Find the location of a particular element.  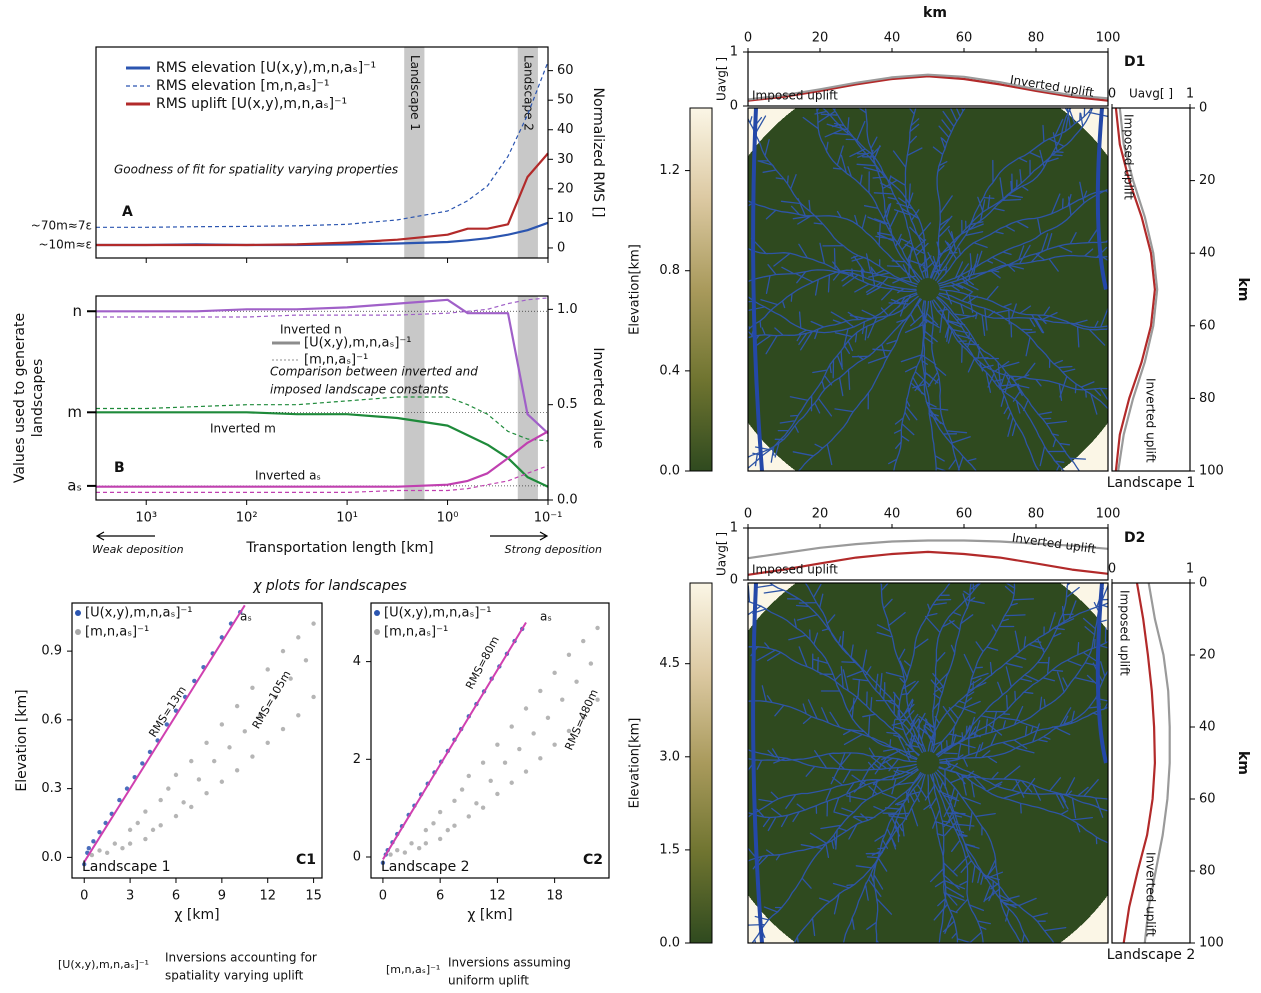

y-tick-label: 80 is located at coordinates (1207, 871).